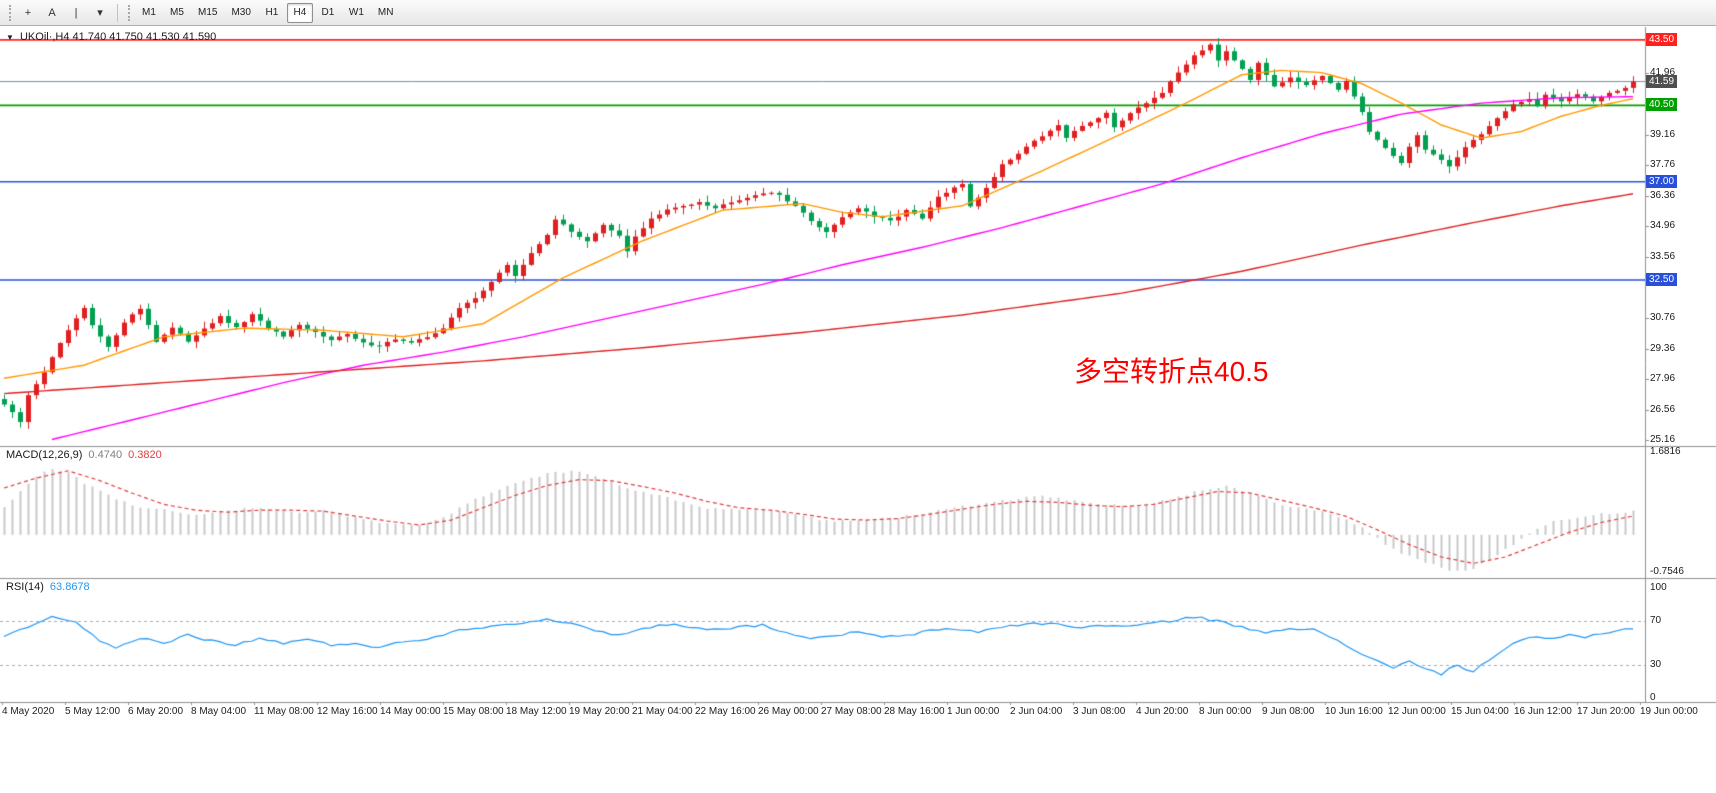  I want to click on rsi-name: RSI(14), so click(25, 587).